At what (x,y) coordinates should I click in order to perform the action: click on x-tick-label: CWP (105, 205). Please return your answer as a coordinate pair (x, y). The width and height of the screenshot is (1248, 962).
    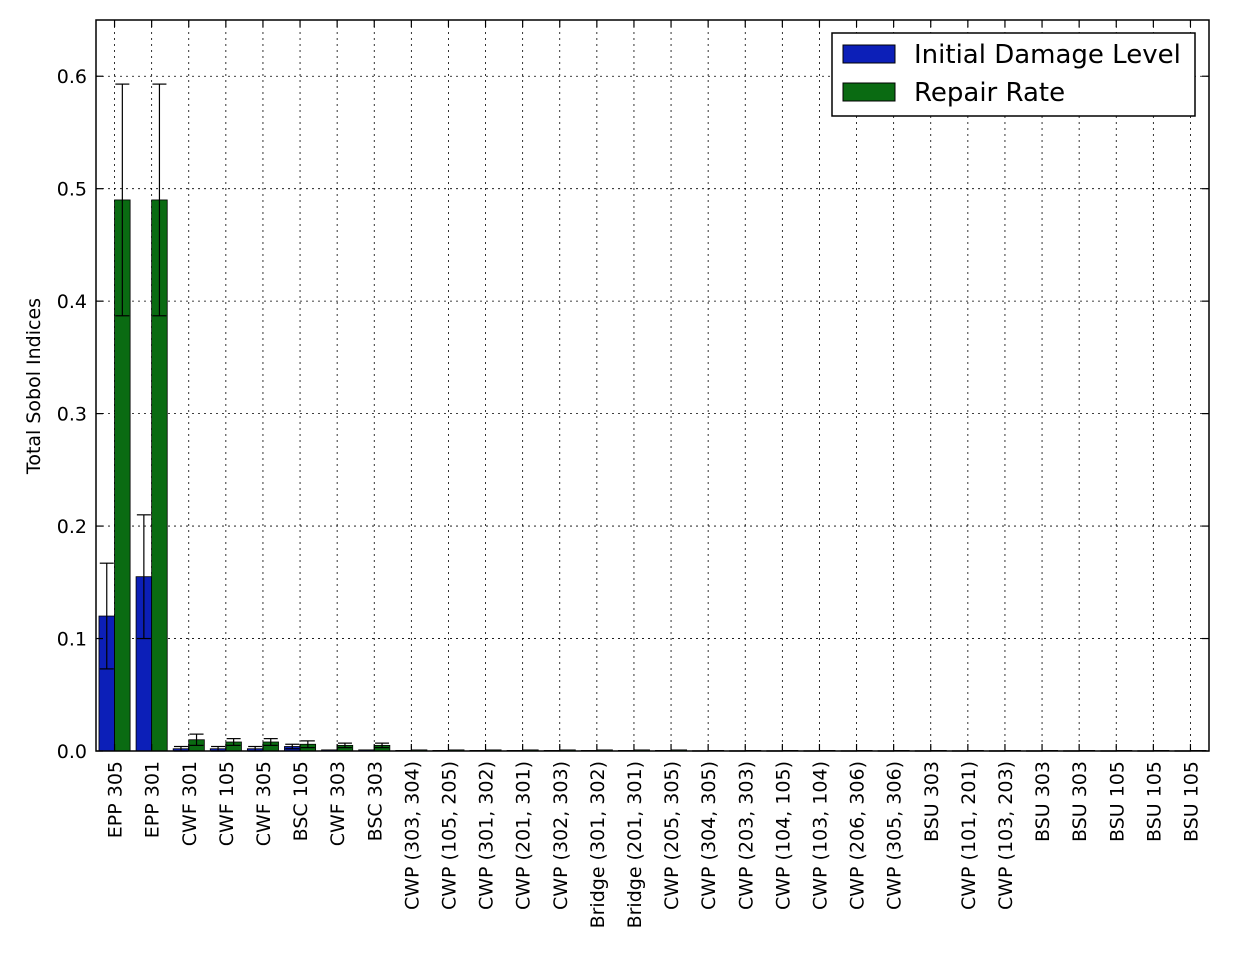
    Looking at the image, I should click on (449, 835).